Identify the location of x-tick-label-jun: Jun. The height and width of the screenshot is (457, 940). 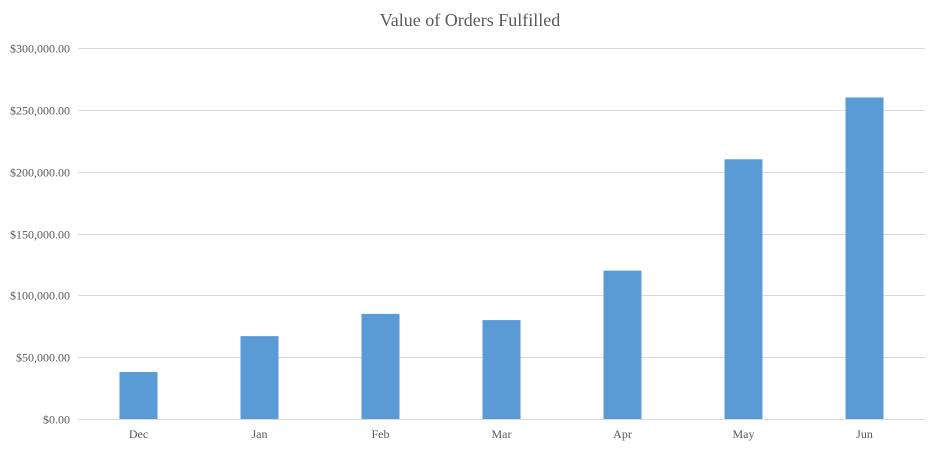
(864, 434).